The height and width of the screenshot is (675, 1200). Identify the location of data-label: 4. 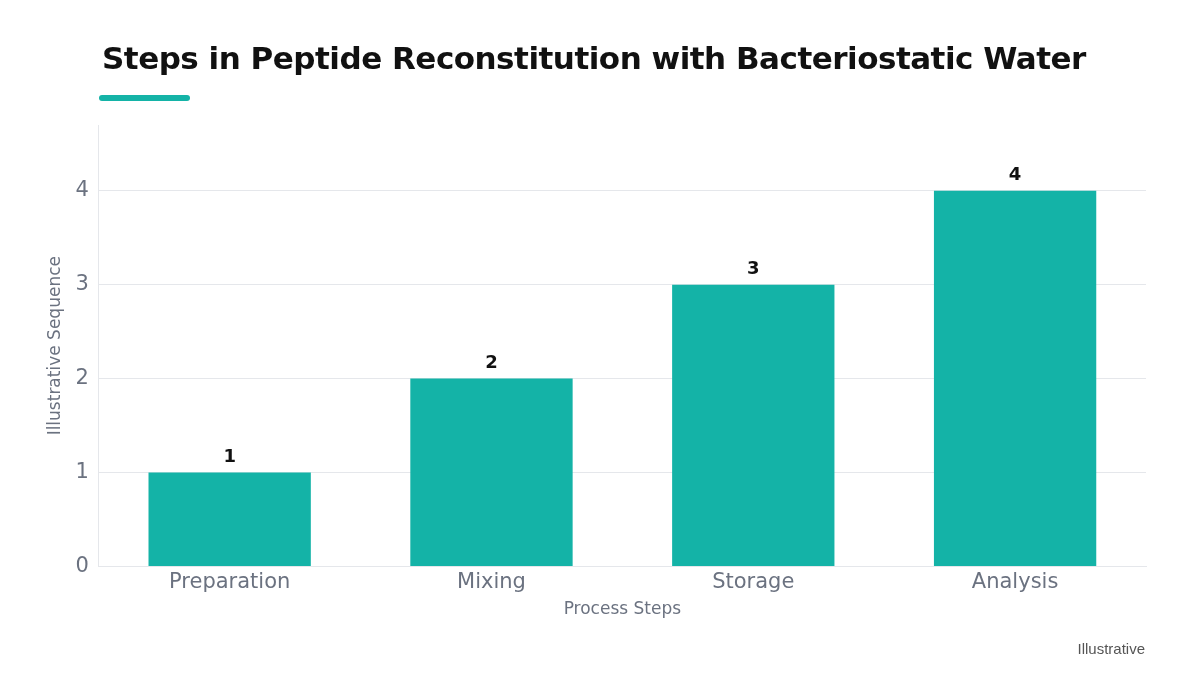
(1015, 174).